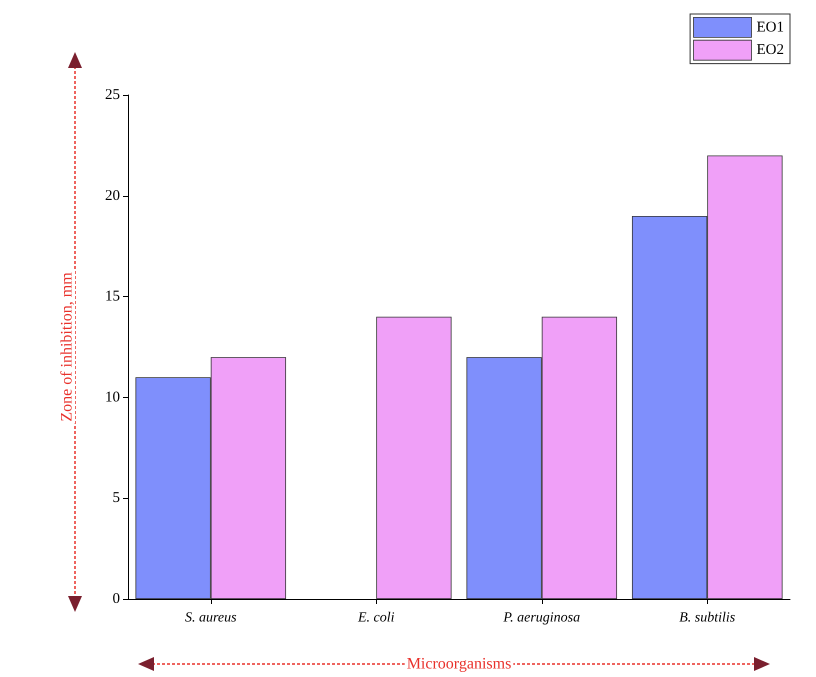  What do you see at coordinates (112, 196) in the screenshot?
I see `y-tick-label: 20` at bounding box center [112, 196].